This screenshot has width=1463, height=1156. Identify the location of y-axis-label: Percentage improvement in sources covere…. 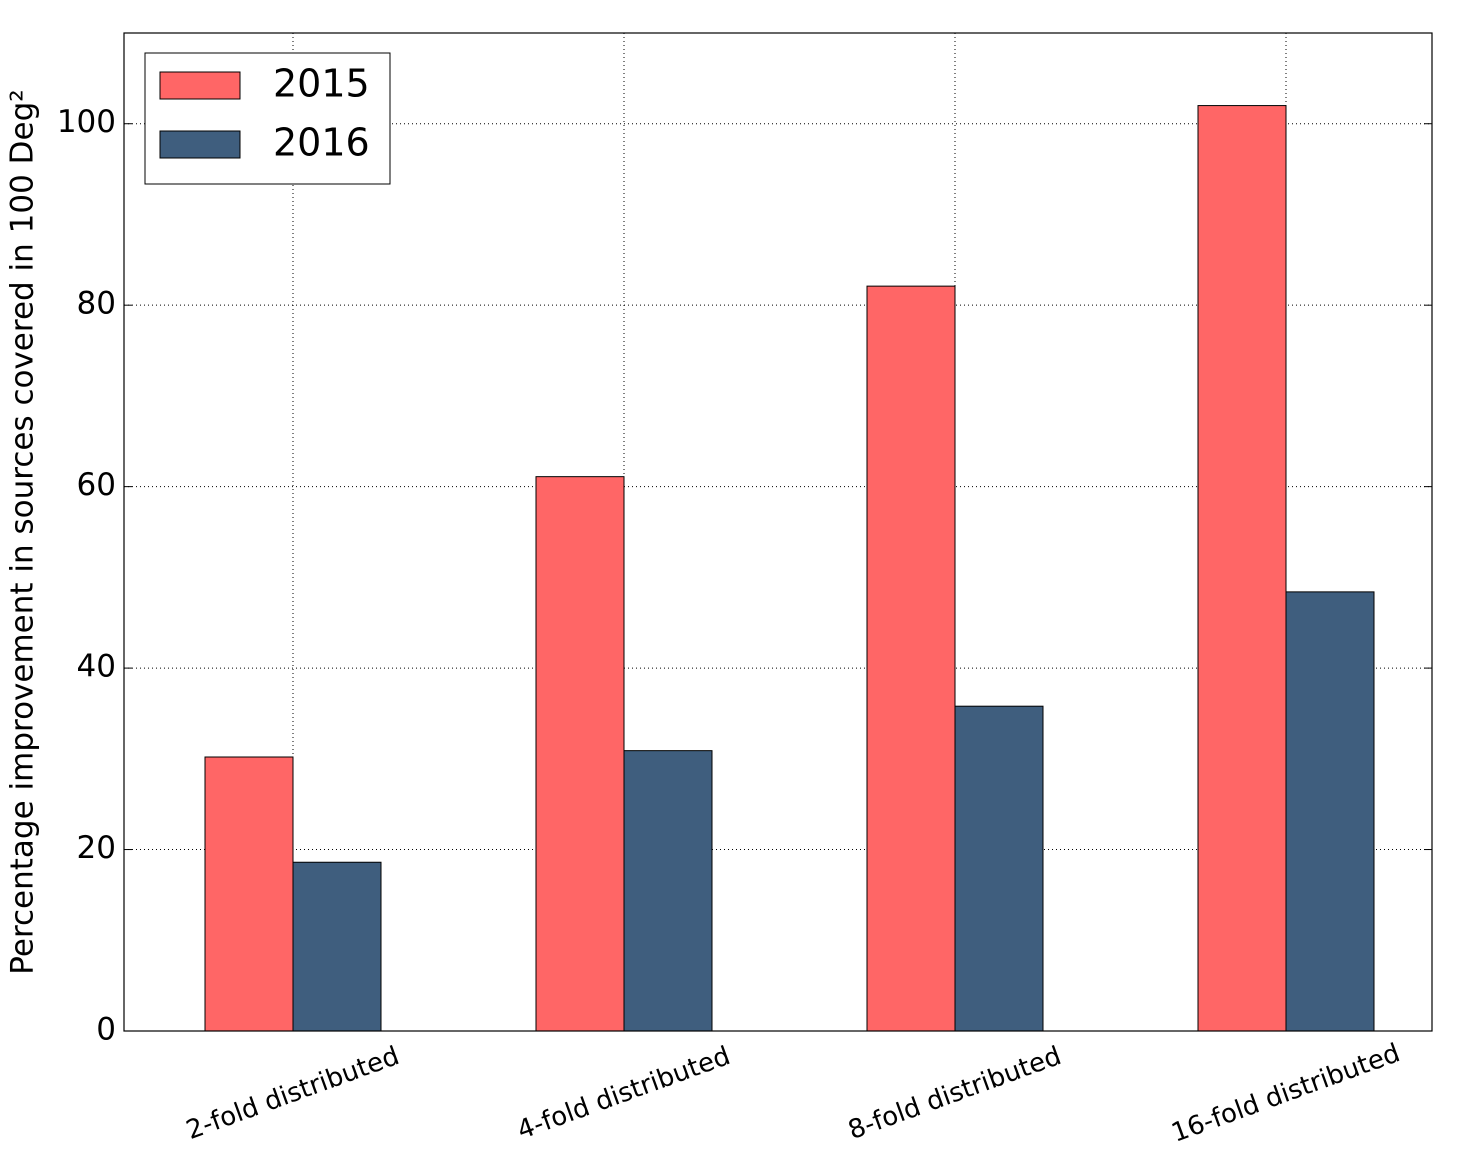
(23, 531).